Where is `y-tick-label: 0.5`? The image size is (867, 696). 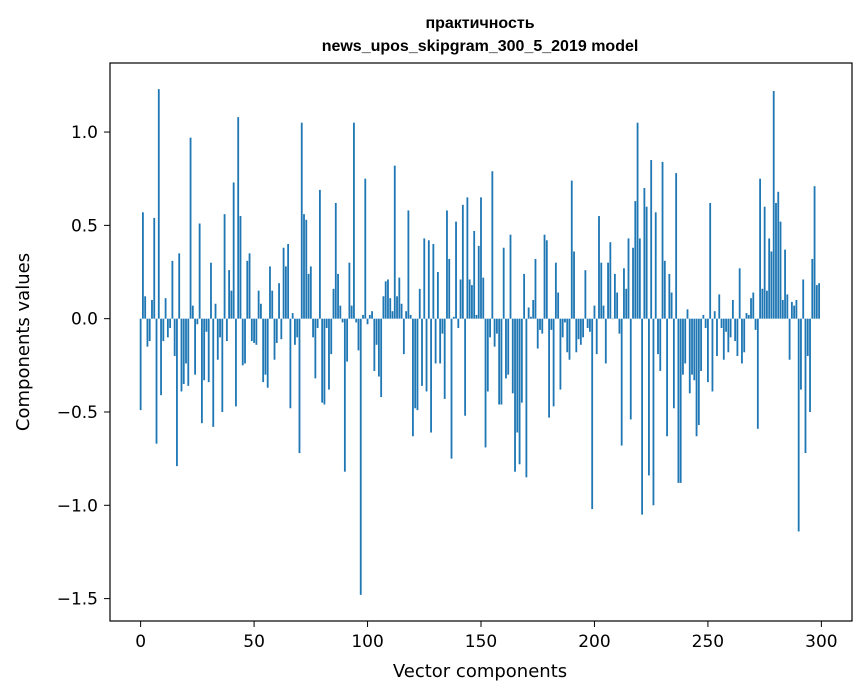
y-tick-label: 0.5 is located at coordinates (84, 226).